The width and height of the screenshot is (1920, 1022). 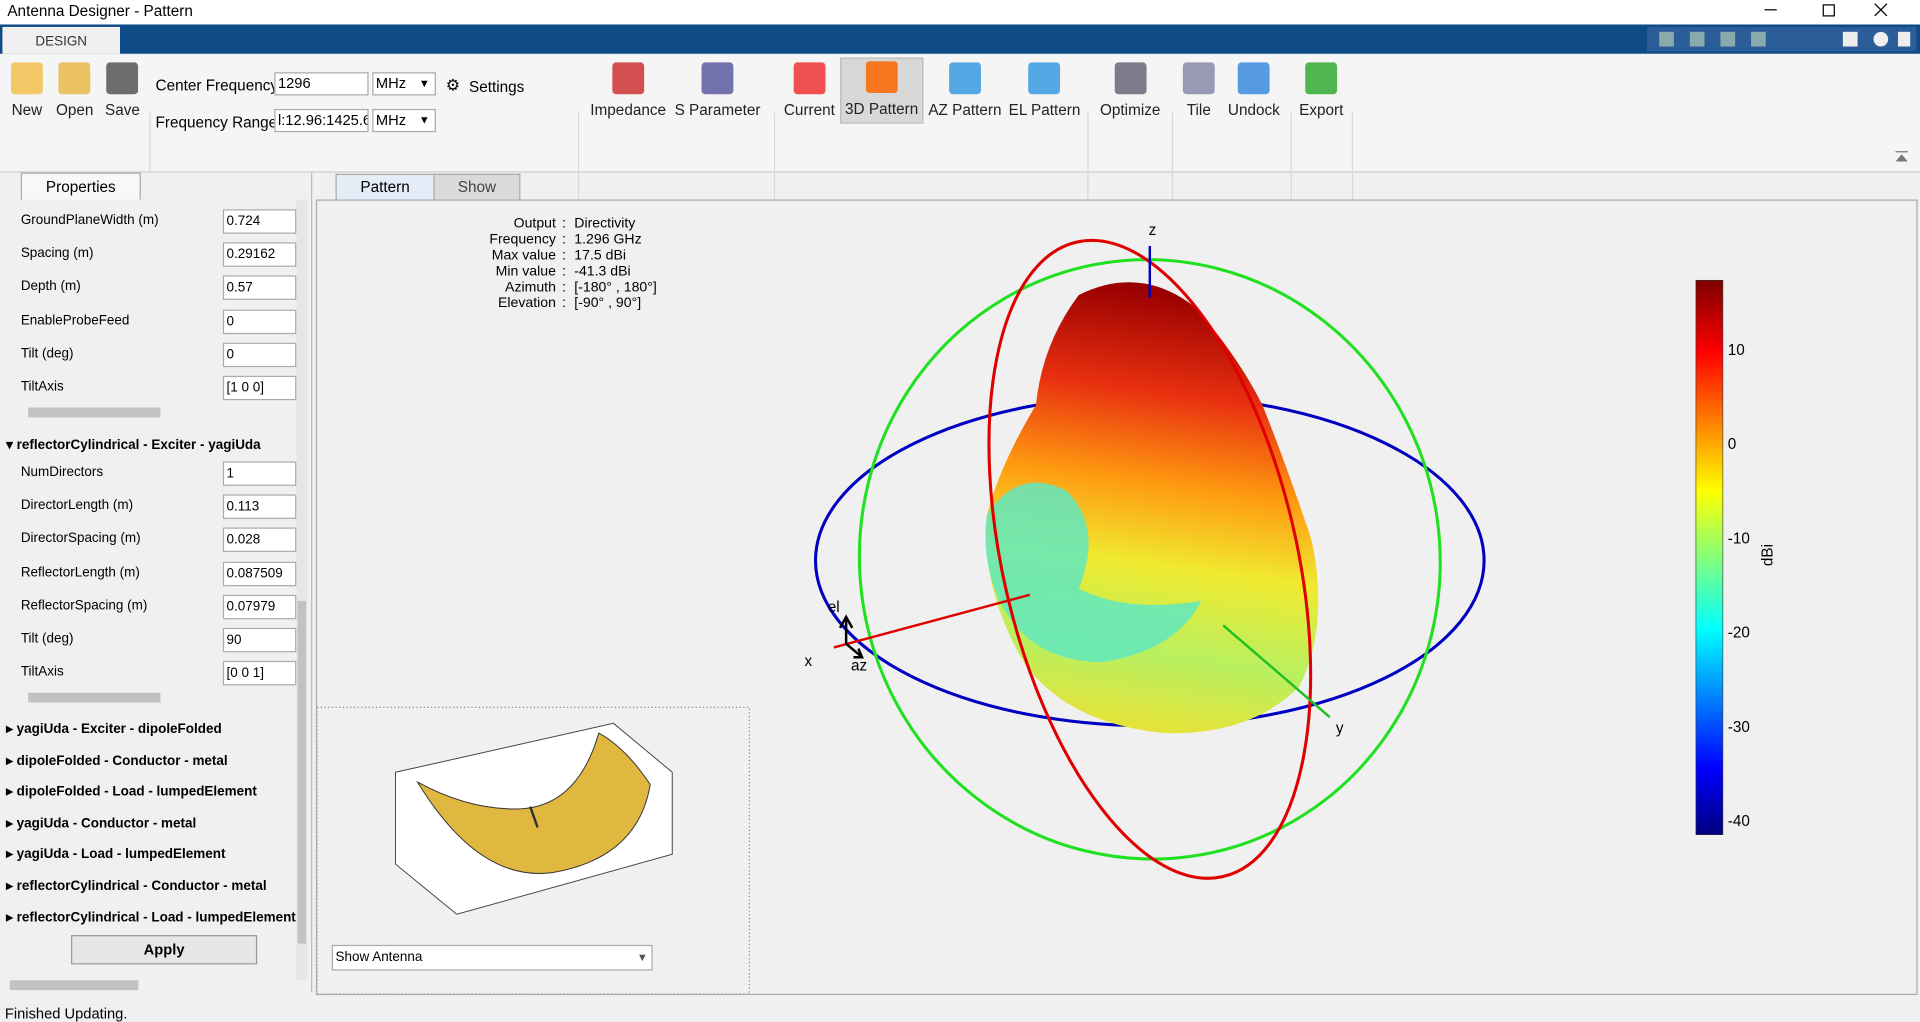 I want to click on apply-button: Apply, so click(x=164, y=950).